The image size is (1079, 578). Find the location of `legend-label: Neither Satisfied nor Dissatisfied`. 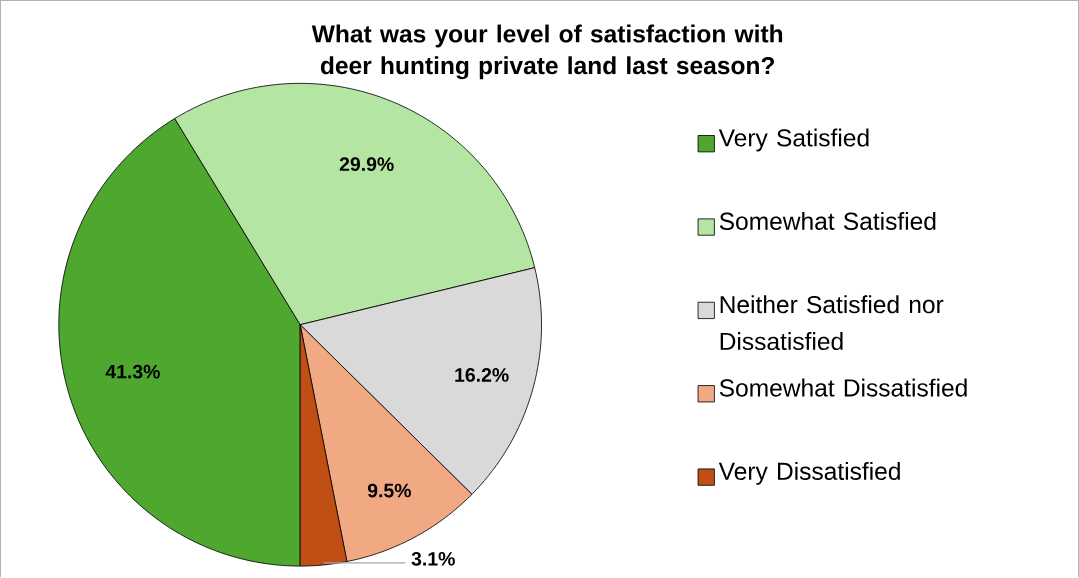

legend-label: Neither Satisfied nor Dissatisfied is located at coordinates (832, 323).